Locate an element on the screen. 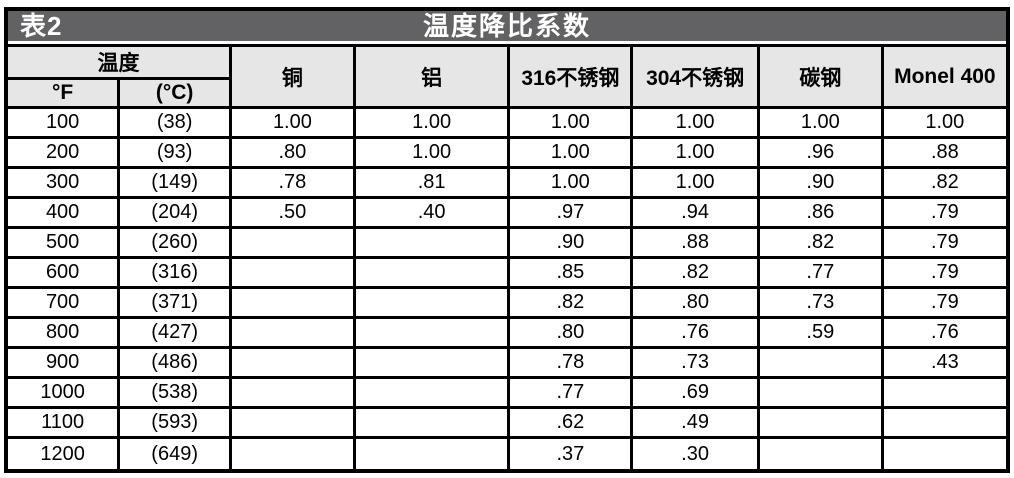 This screenshot has height=478, width=1014. header-material-monel-400: Monel 400 is located at coordinates (943, 76).